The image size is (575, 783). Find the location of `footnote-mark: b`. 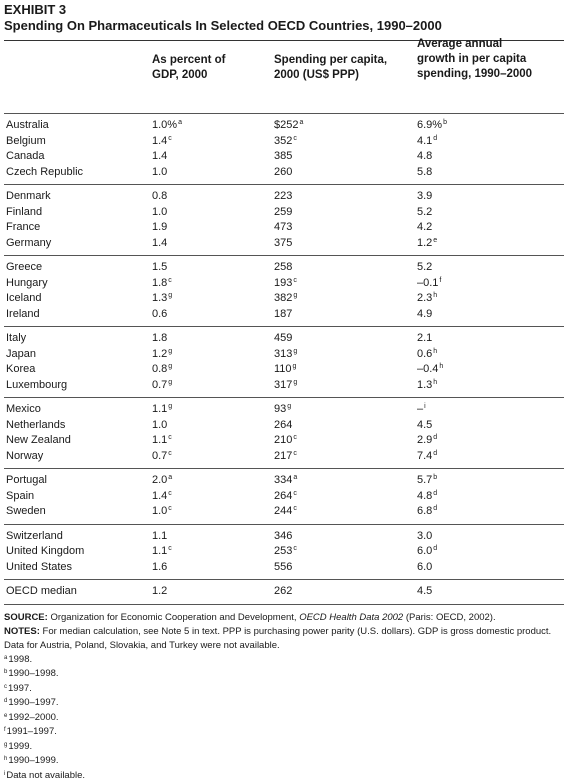

footnote-mark: b is located at coordinates (5, 672).